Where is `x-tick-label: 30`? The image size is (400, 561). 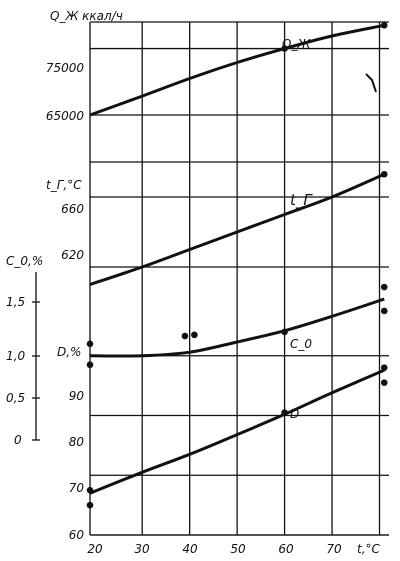
x-tick-label: 30 is located at coordinates (142, 549).